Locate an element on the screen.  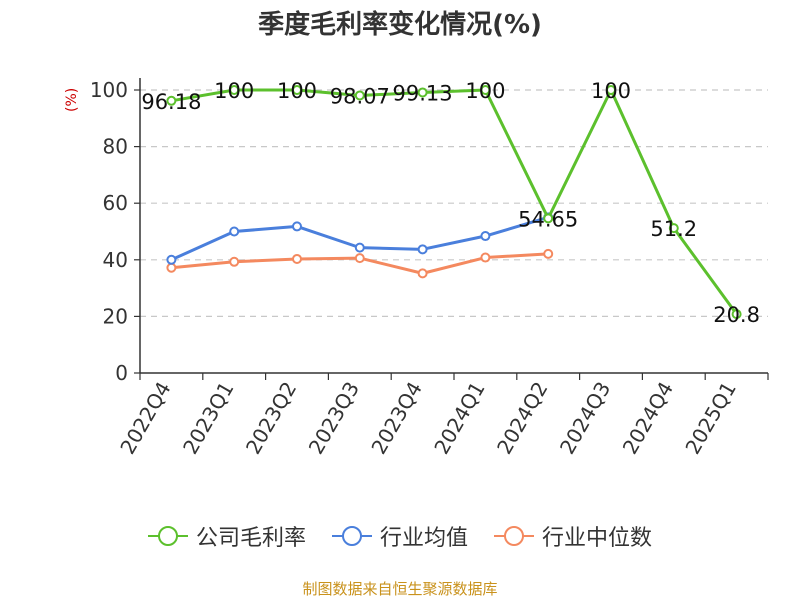
data-label: 51.2 is located at coordinates (673, 229).